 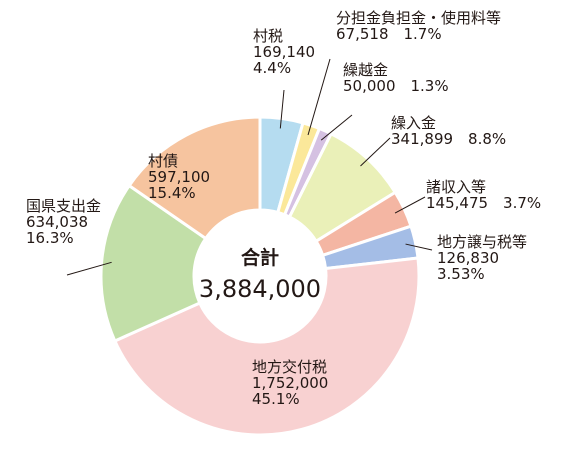 What do you see at coordinates (483, 195) in the screenshot?
I see `slice-label-4: 諸収入等 145,475 3.7%` at bounding box center [483, 195].